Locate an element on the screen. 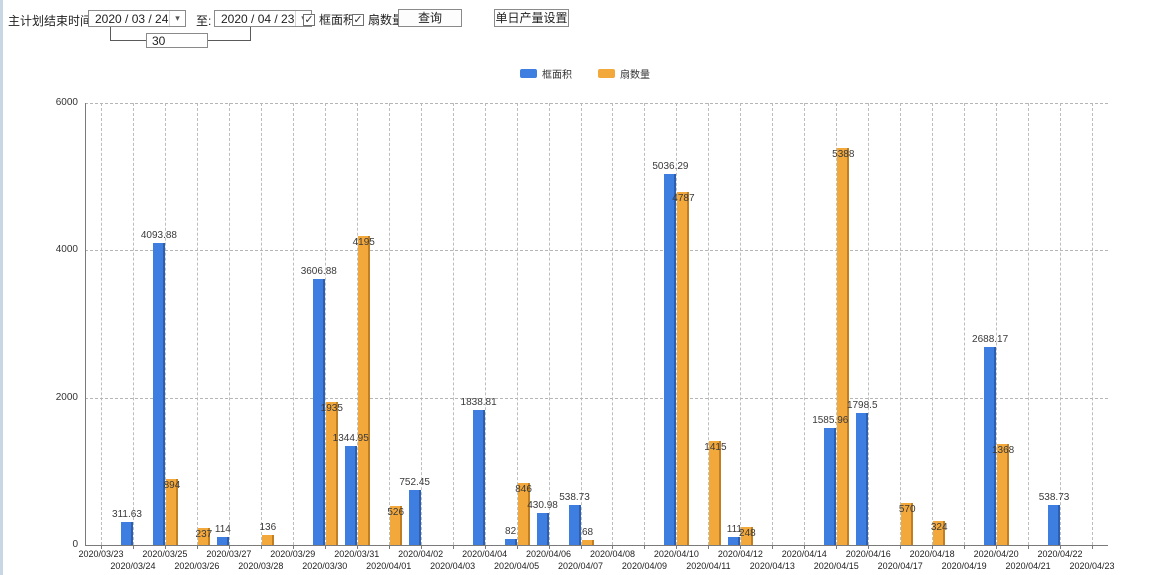 This screenshot has height=575, width=1150. x-axis-date-label: 2020/04/04 is located at coordinates (485, 554).